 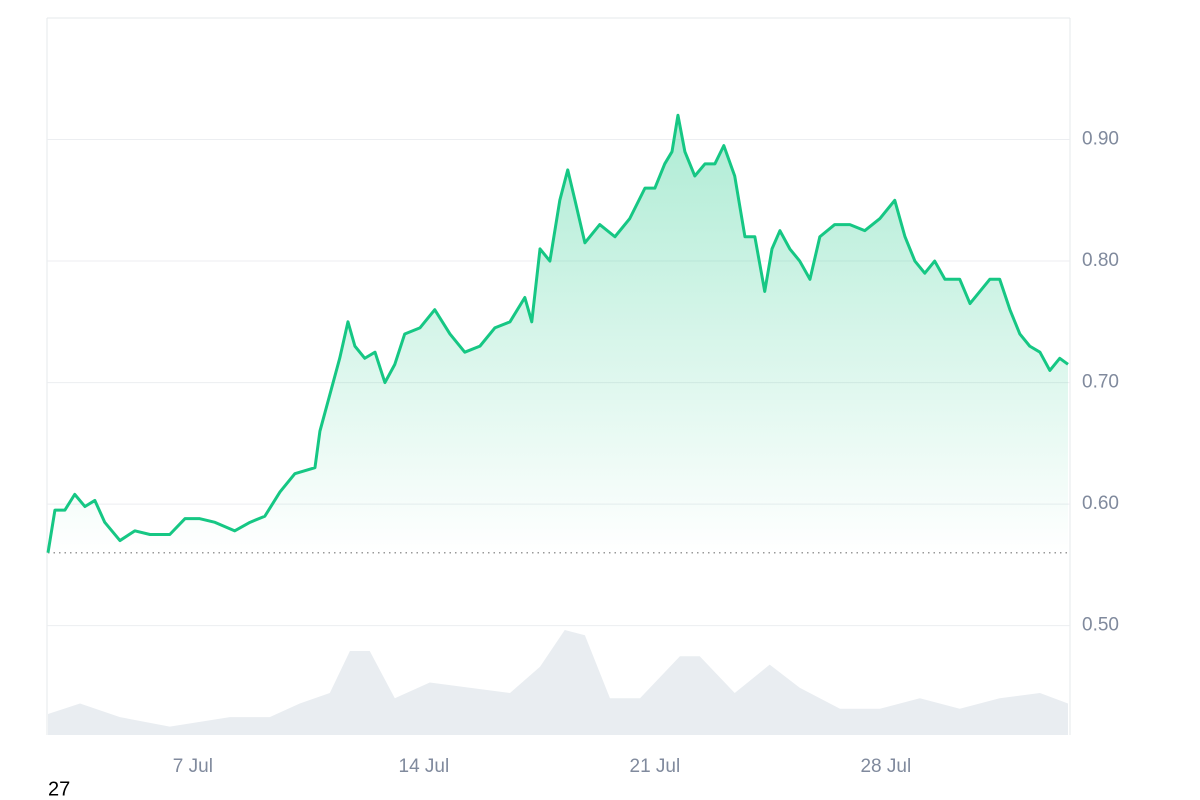 I want to click on x-tick-label: 14 Jul, so click(x=424, y=766).